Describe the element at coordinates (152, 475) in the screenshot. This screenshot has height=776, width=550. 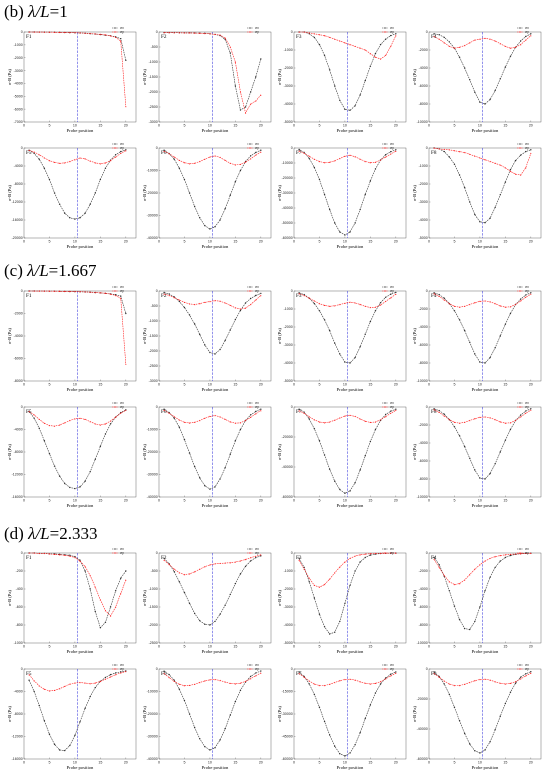
I see `y-tick-label: -30000` at that location.